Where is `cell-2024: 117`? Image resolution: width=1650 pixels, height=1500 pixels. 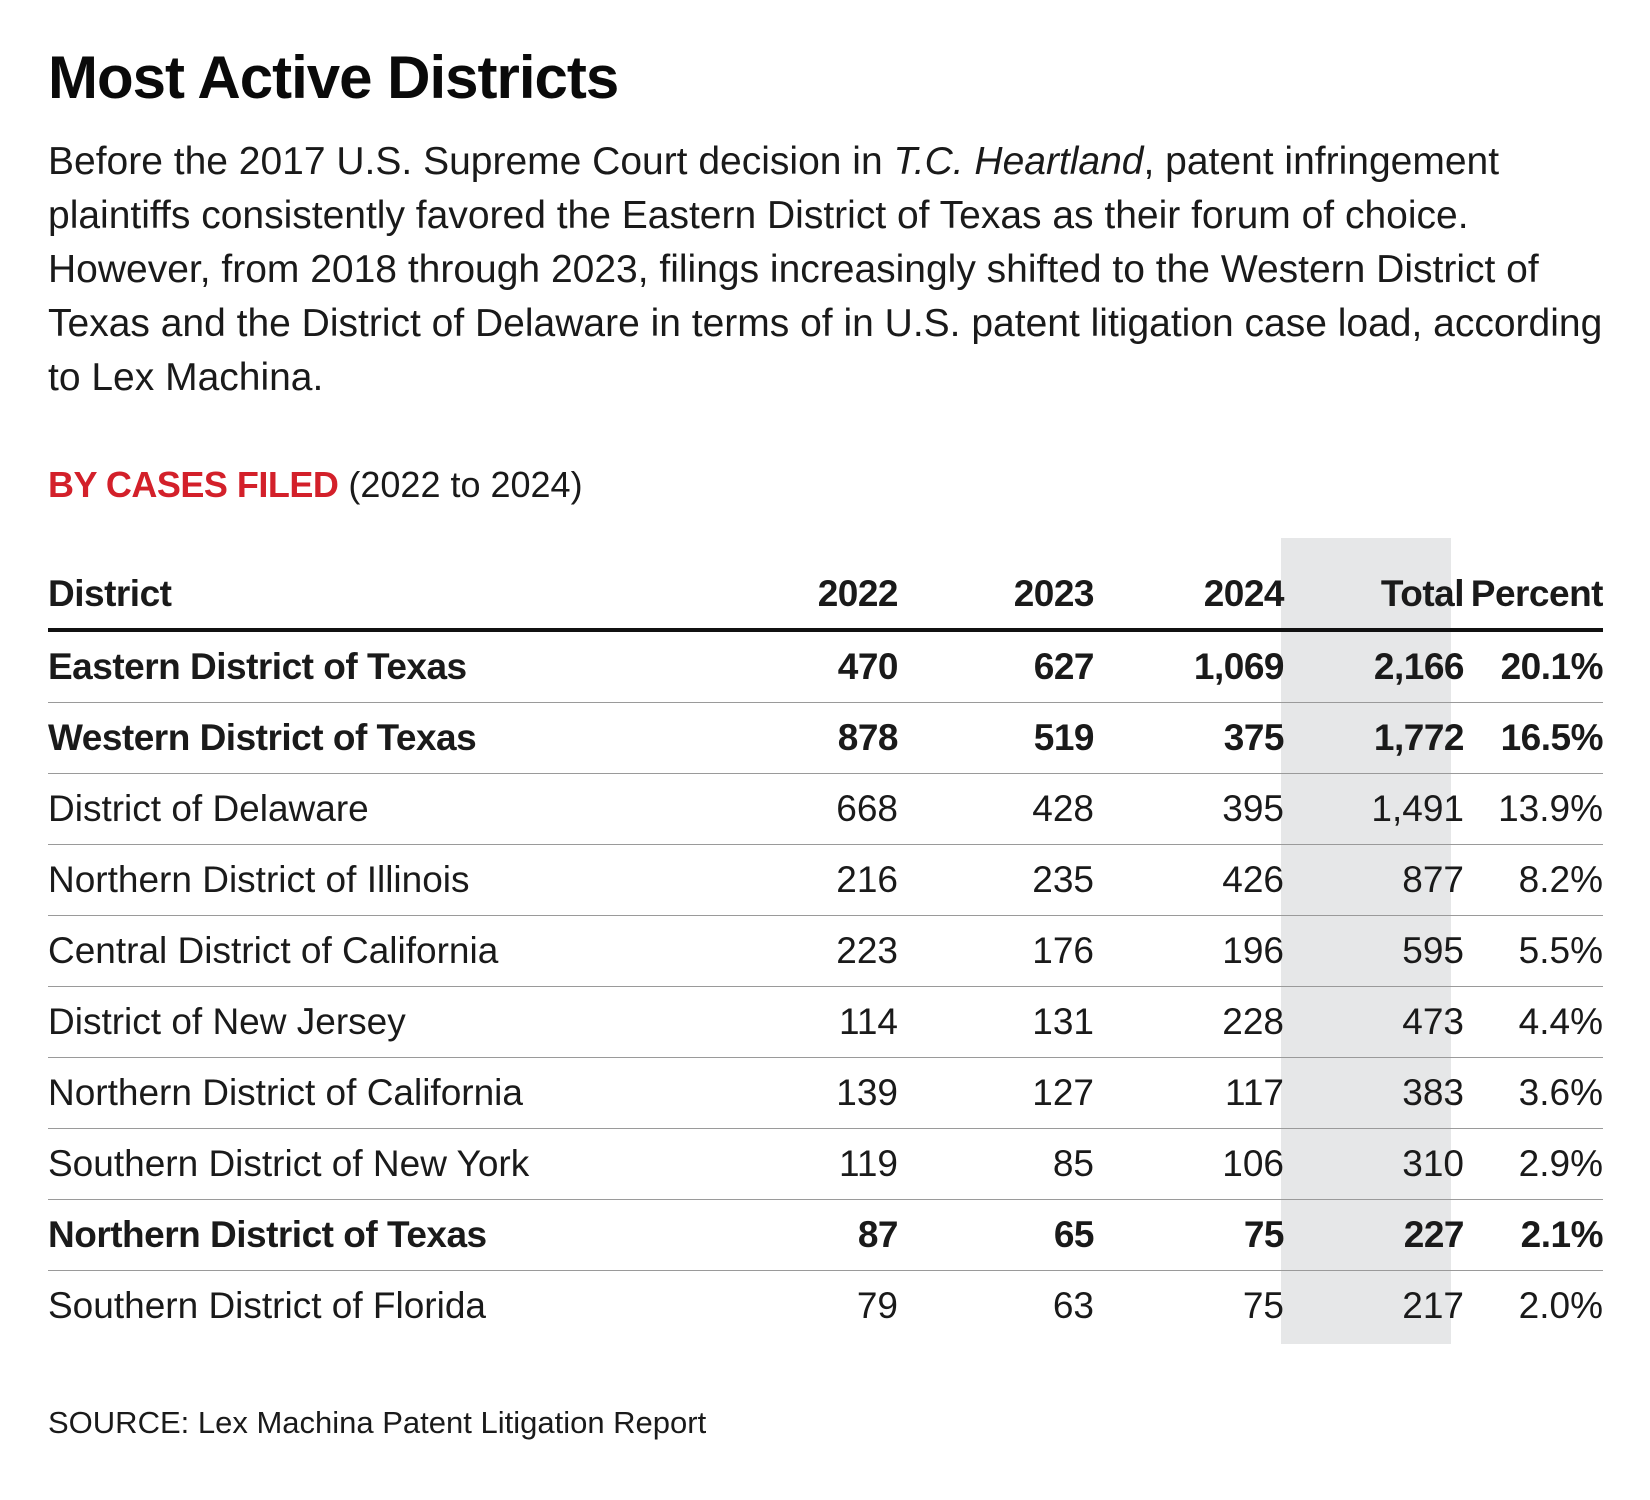
cell-2024: 117 is located at coordinates (1189, 1093).